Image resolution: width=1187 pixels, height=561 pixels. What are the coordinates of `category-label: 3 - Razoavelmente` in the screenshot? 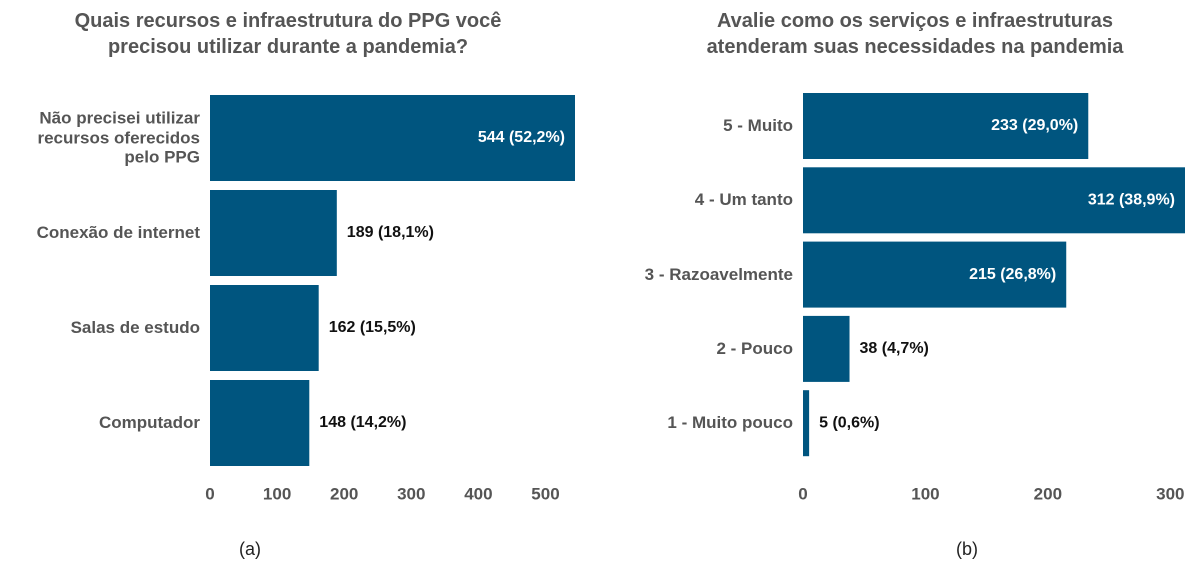 It's located at (718, 274).